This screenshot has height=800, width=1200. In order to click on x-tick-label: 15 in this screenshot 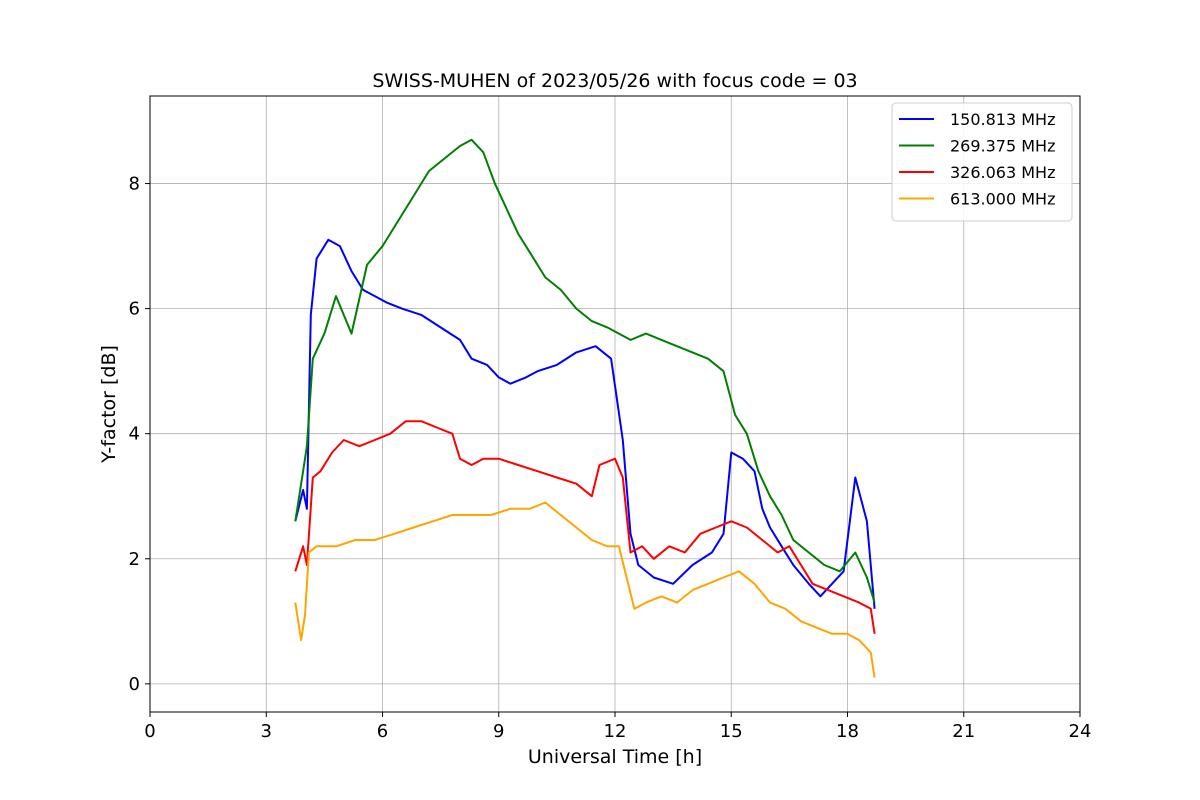, I will do `click(731, 731)`.